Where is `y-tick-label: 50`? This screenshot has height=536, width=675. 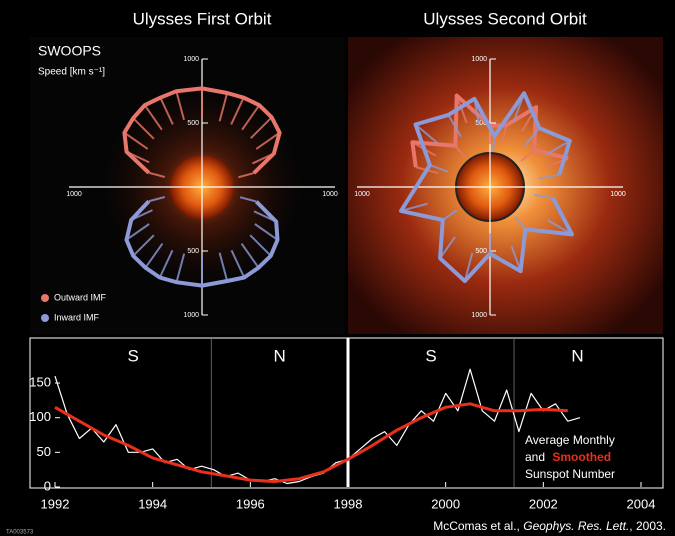
y-tick-label: 50 is located at coordinates (44, 451).